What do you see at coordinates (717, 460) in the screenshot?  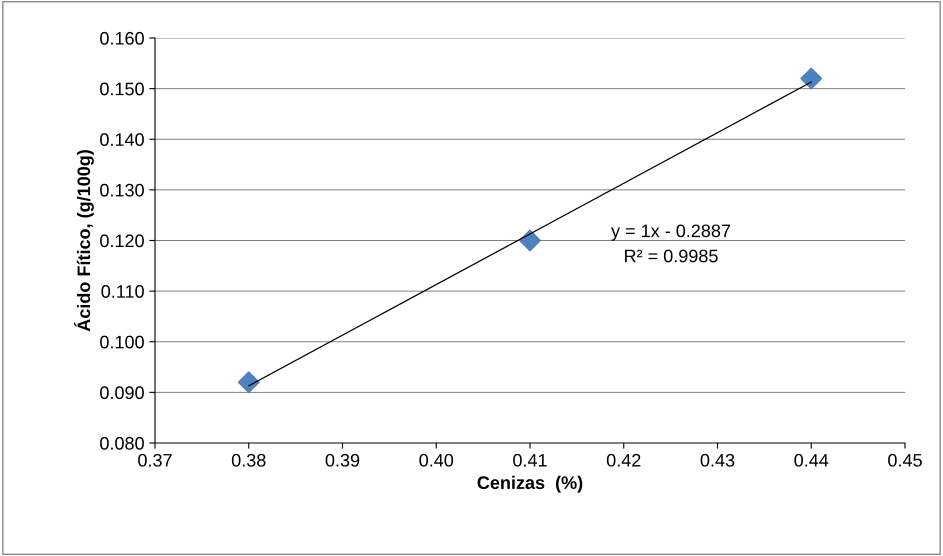 I see `x-tick-label: 0.43` at bounding box center [717, 460].